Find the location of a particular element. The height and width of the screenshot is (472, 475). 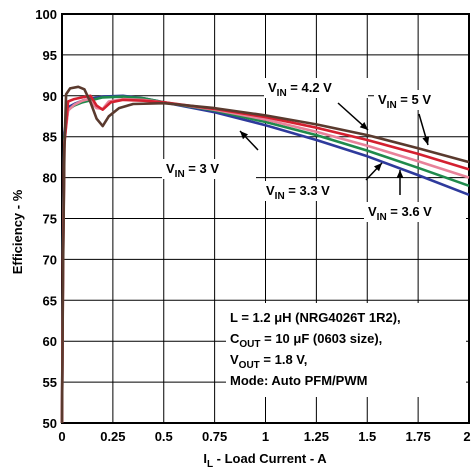

y-tick-label: 95 is located at coordinates (50, 55).